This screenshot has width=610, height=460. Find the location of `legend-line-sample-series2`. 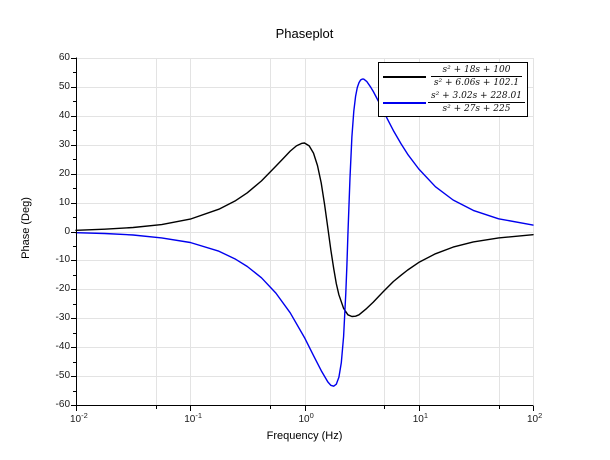

legend-line-sample-series2 is located at coordinates (404, 102).